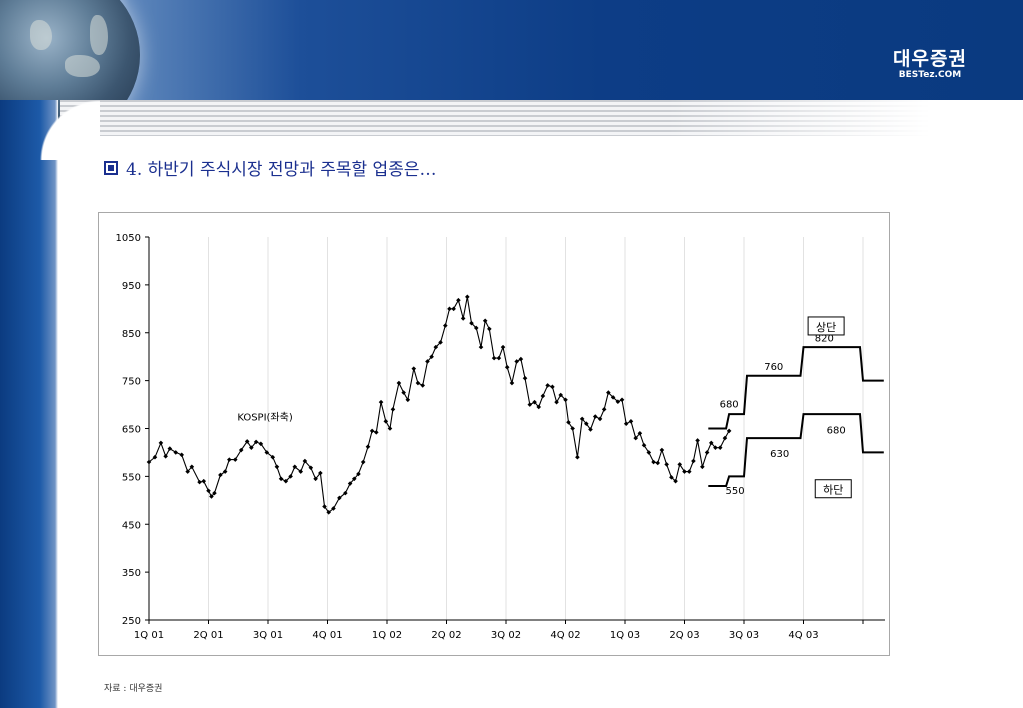  What do you see at coordinates (149, 635) in the screenshot?
I see `x-tick-label: 1Q 01` at bounding box center [149, 635].